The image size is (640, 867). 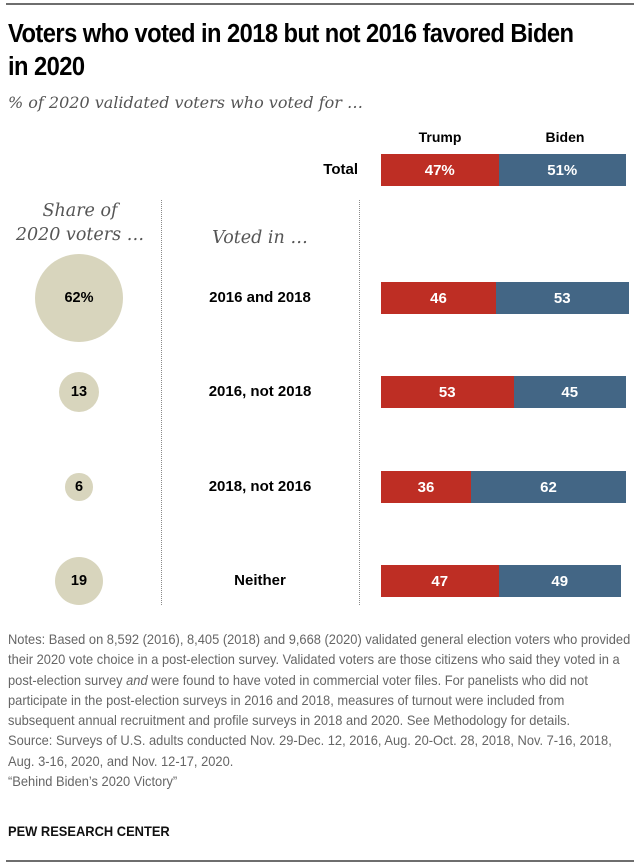 What do you see at coordinates (447, 392) in the screenshot?
I see `bar-trump: 53` at bounding box center [447, 392].